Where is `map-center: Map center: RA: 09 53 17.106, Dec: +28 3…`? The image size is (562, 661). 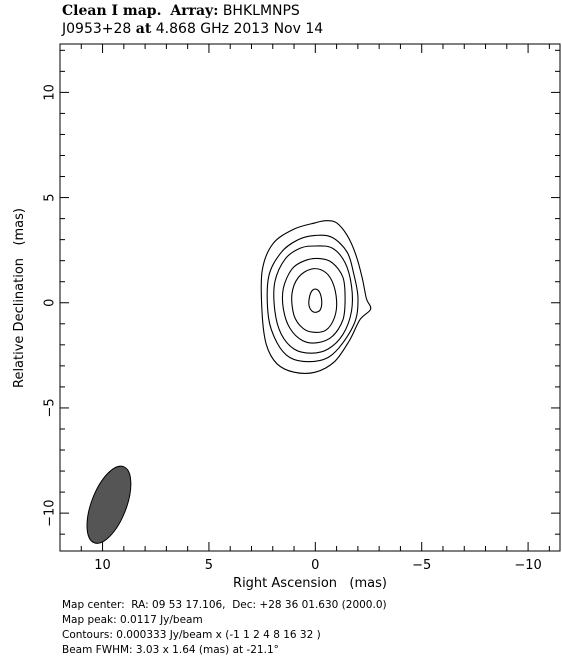
map-center: Map center: RA: 09 53 17.106, Dec: +28 3… is located at coordinates (224, 605).